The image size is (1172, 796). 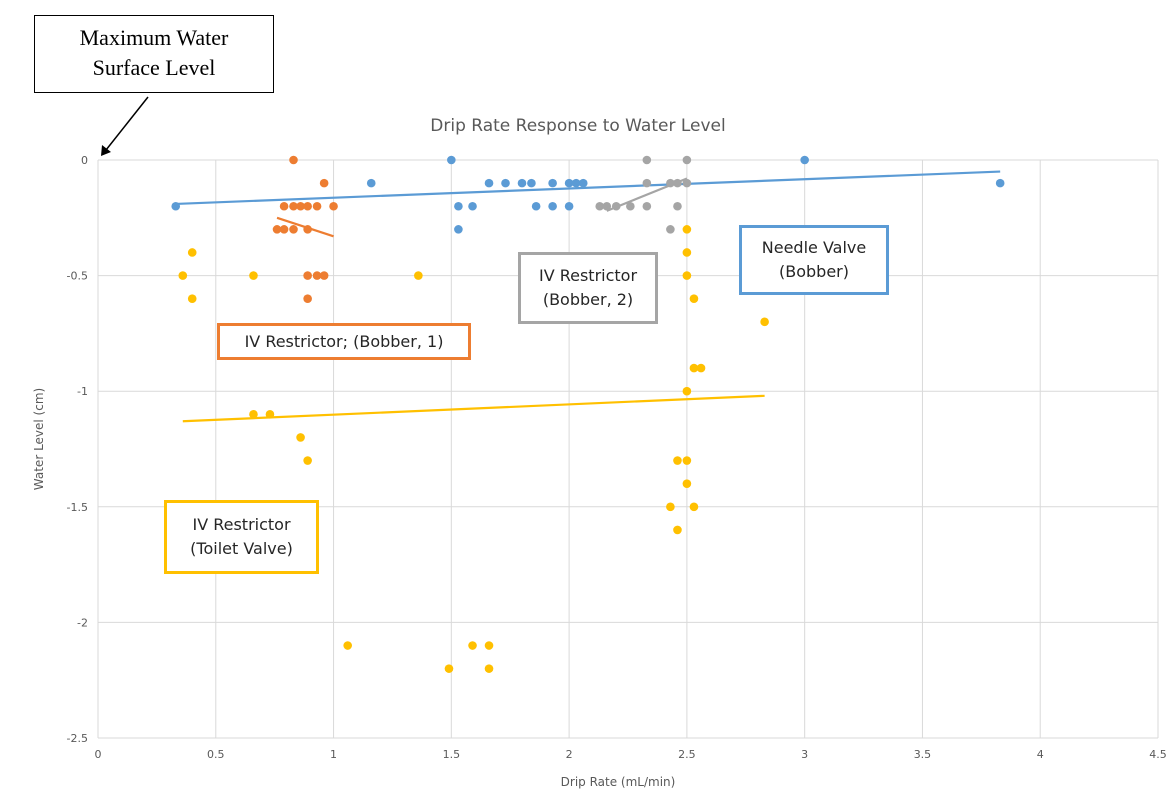 I want to click on label-box-iv-restrictor-bobber-1: IV Restrictor; (Bobber, 1), so click(x=344, y=341).